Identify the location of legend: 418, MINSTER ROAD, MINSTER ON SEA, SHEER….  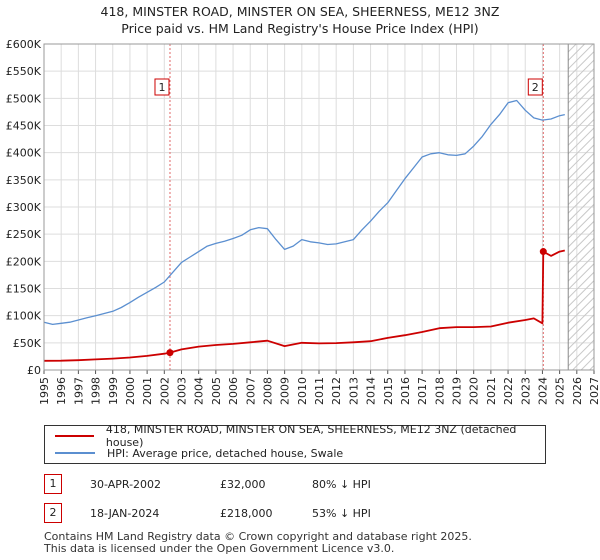
(295, 443).